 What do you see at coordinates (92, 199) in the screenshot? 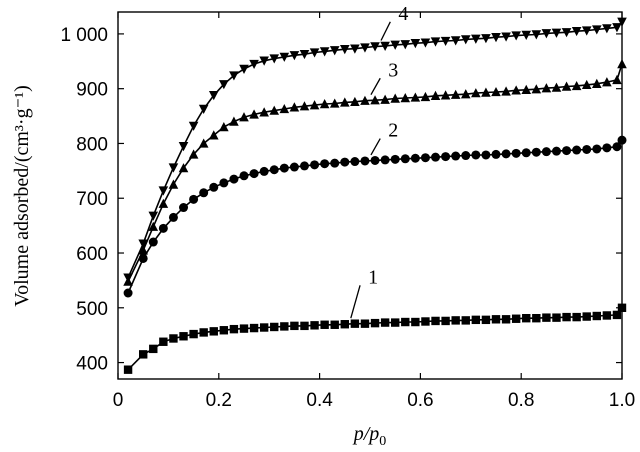
I see `y-tick-label: 700` at bounding box center [92, 199].